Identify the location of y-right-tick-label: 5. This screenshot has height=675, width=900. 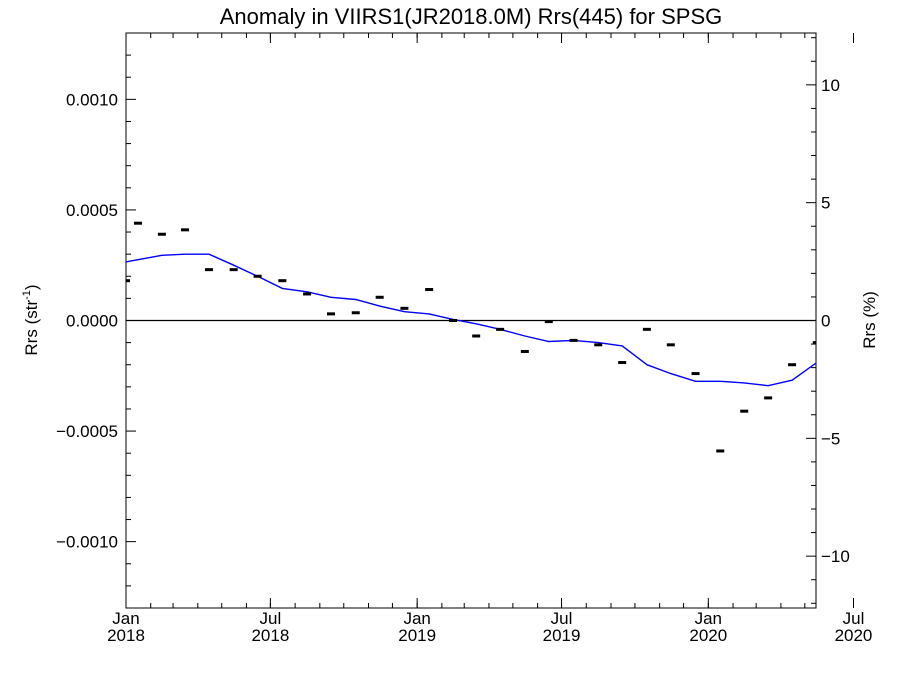
(825, 203).